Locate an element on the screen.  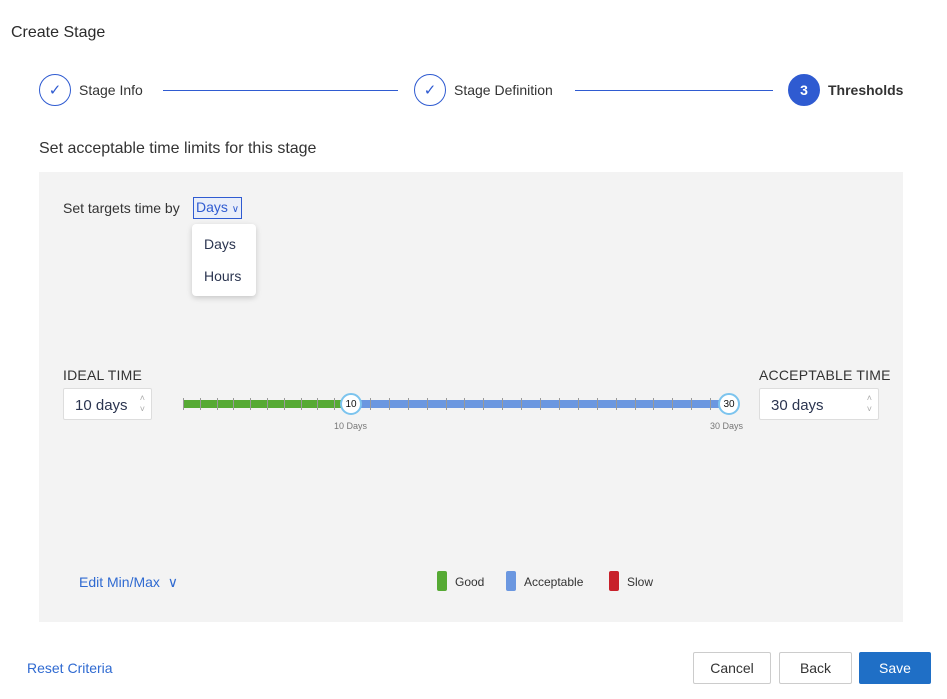
ideal-handle-label: 10 Days is located at coordinates (351, 426).